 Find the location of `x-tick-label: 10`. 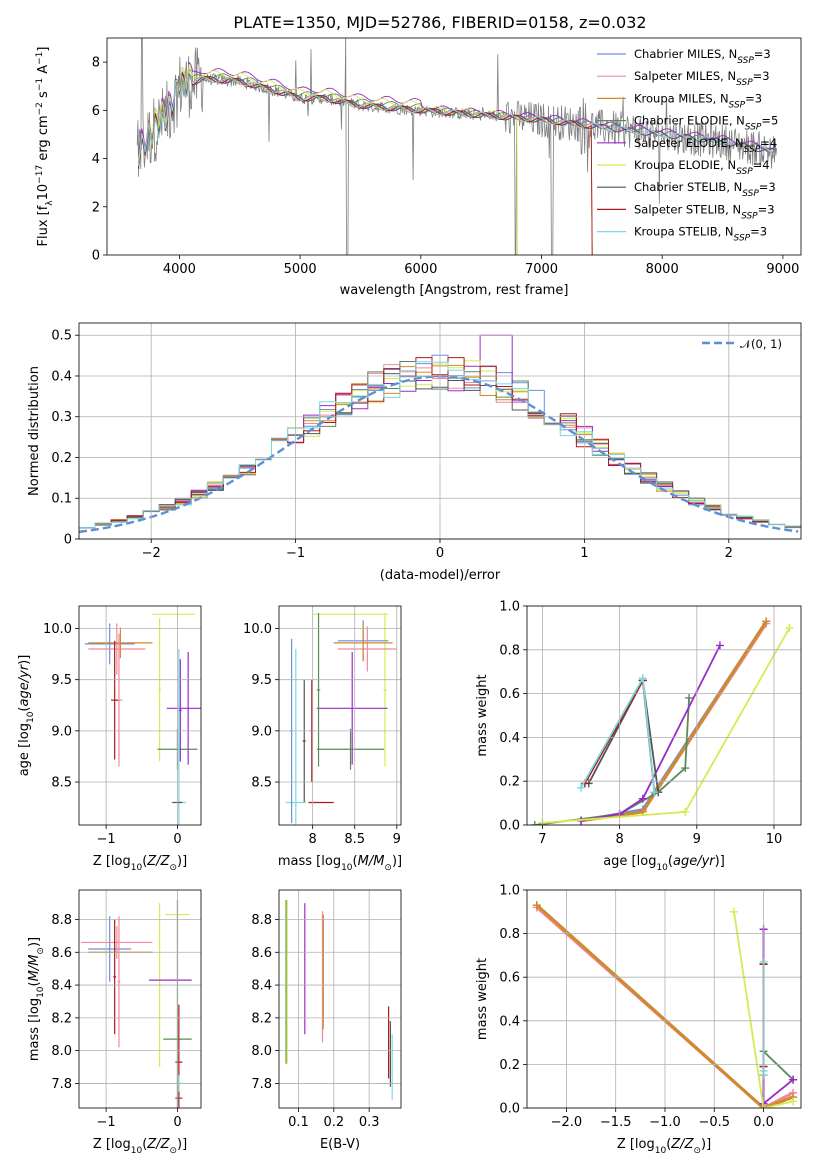

x-tick-label: 10 is located at coordinates (774, 839).